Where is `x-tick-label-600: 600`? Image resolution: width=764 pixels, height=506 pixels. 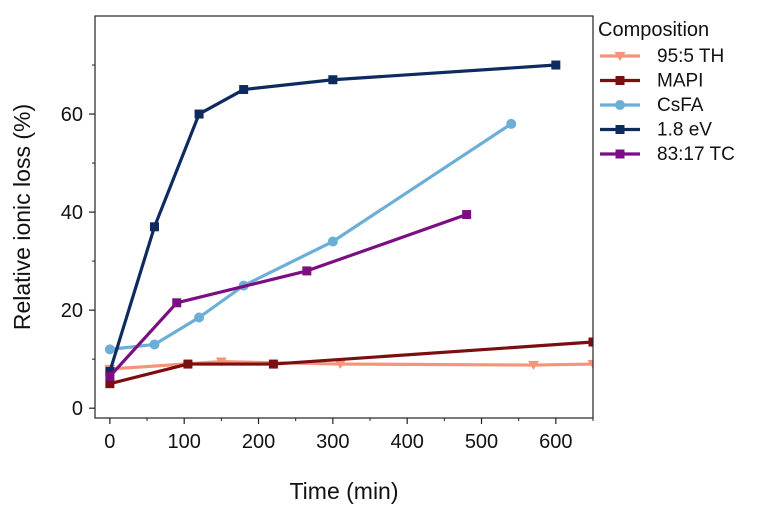
x-tick-label-600: 600 is located at coordinates (555, 442).